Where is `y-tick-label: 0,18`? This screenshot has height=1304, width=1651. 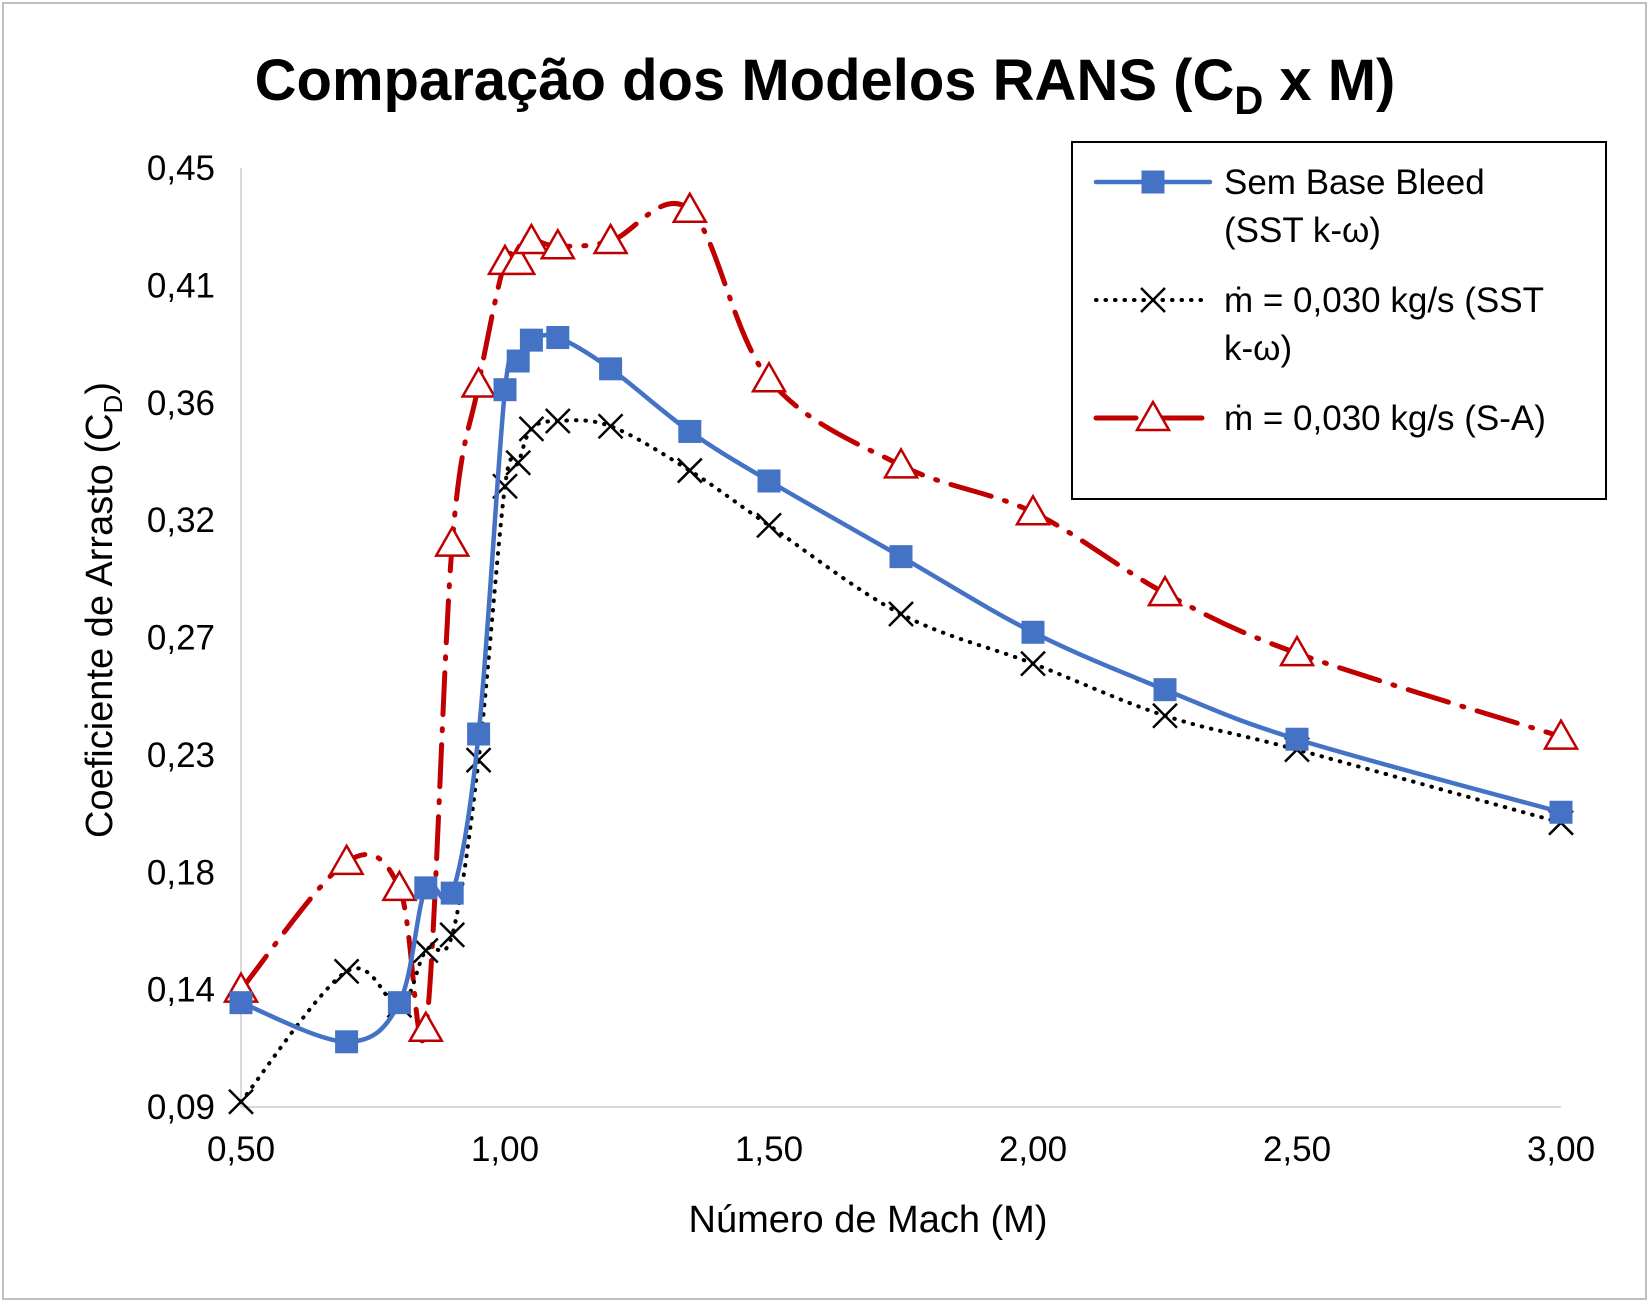
y-tick-label: 0,18 is located at coordinates (181, 872).